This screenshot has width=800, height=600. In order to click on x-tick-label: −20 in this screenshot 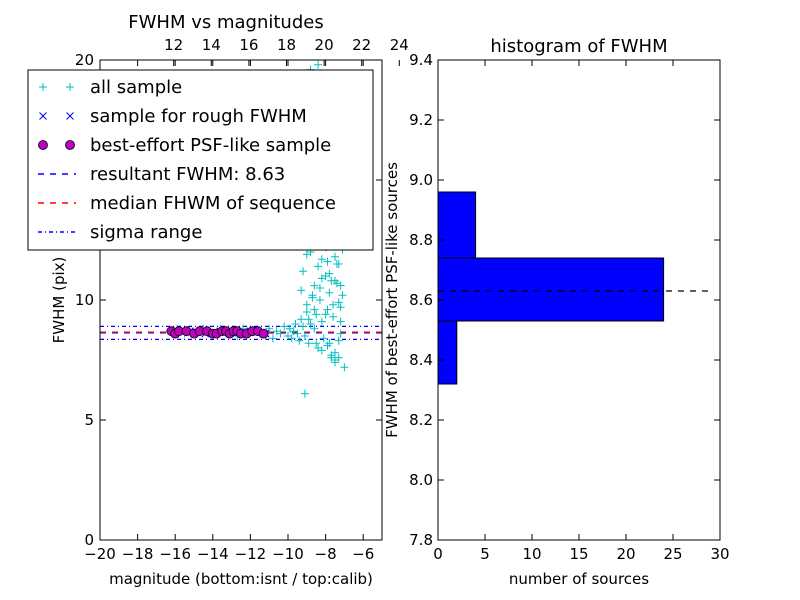, I will do `click(100, 554)`.